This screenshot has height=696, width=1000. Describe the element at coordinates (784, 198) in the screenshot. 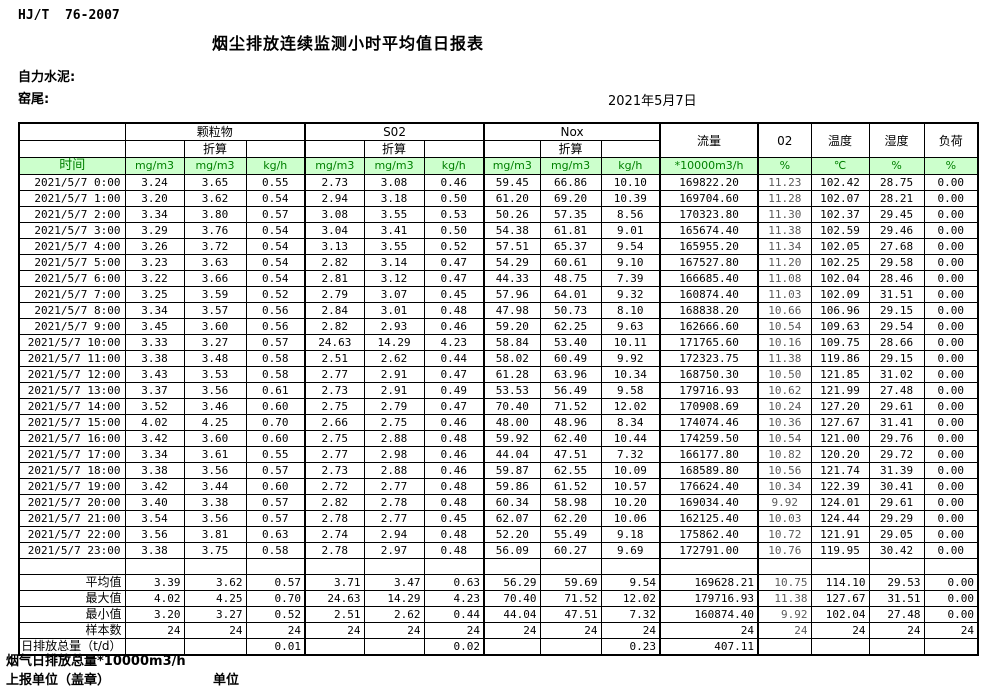

I see `value-cell: 11.28` at that location.